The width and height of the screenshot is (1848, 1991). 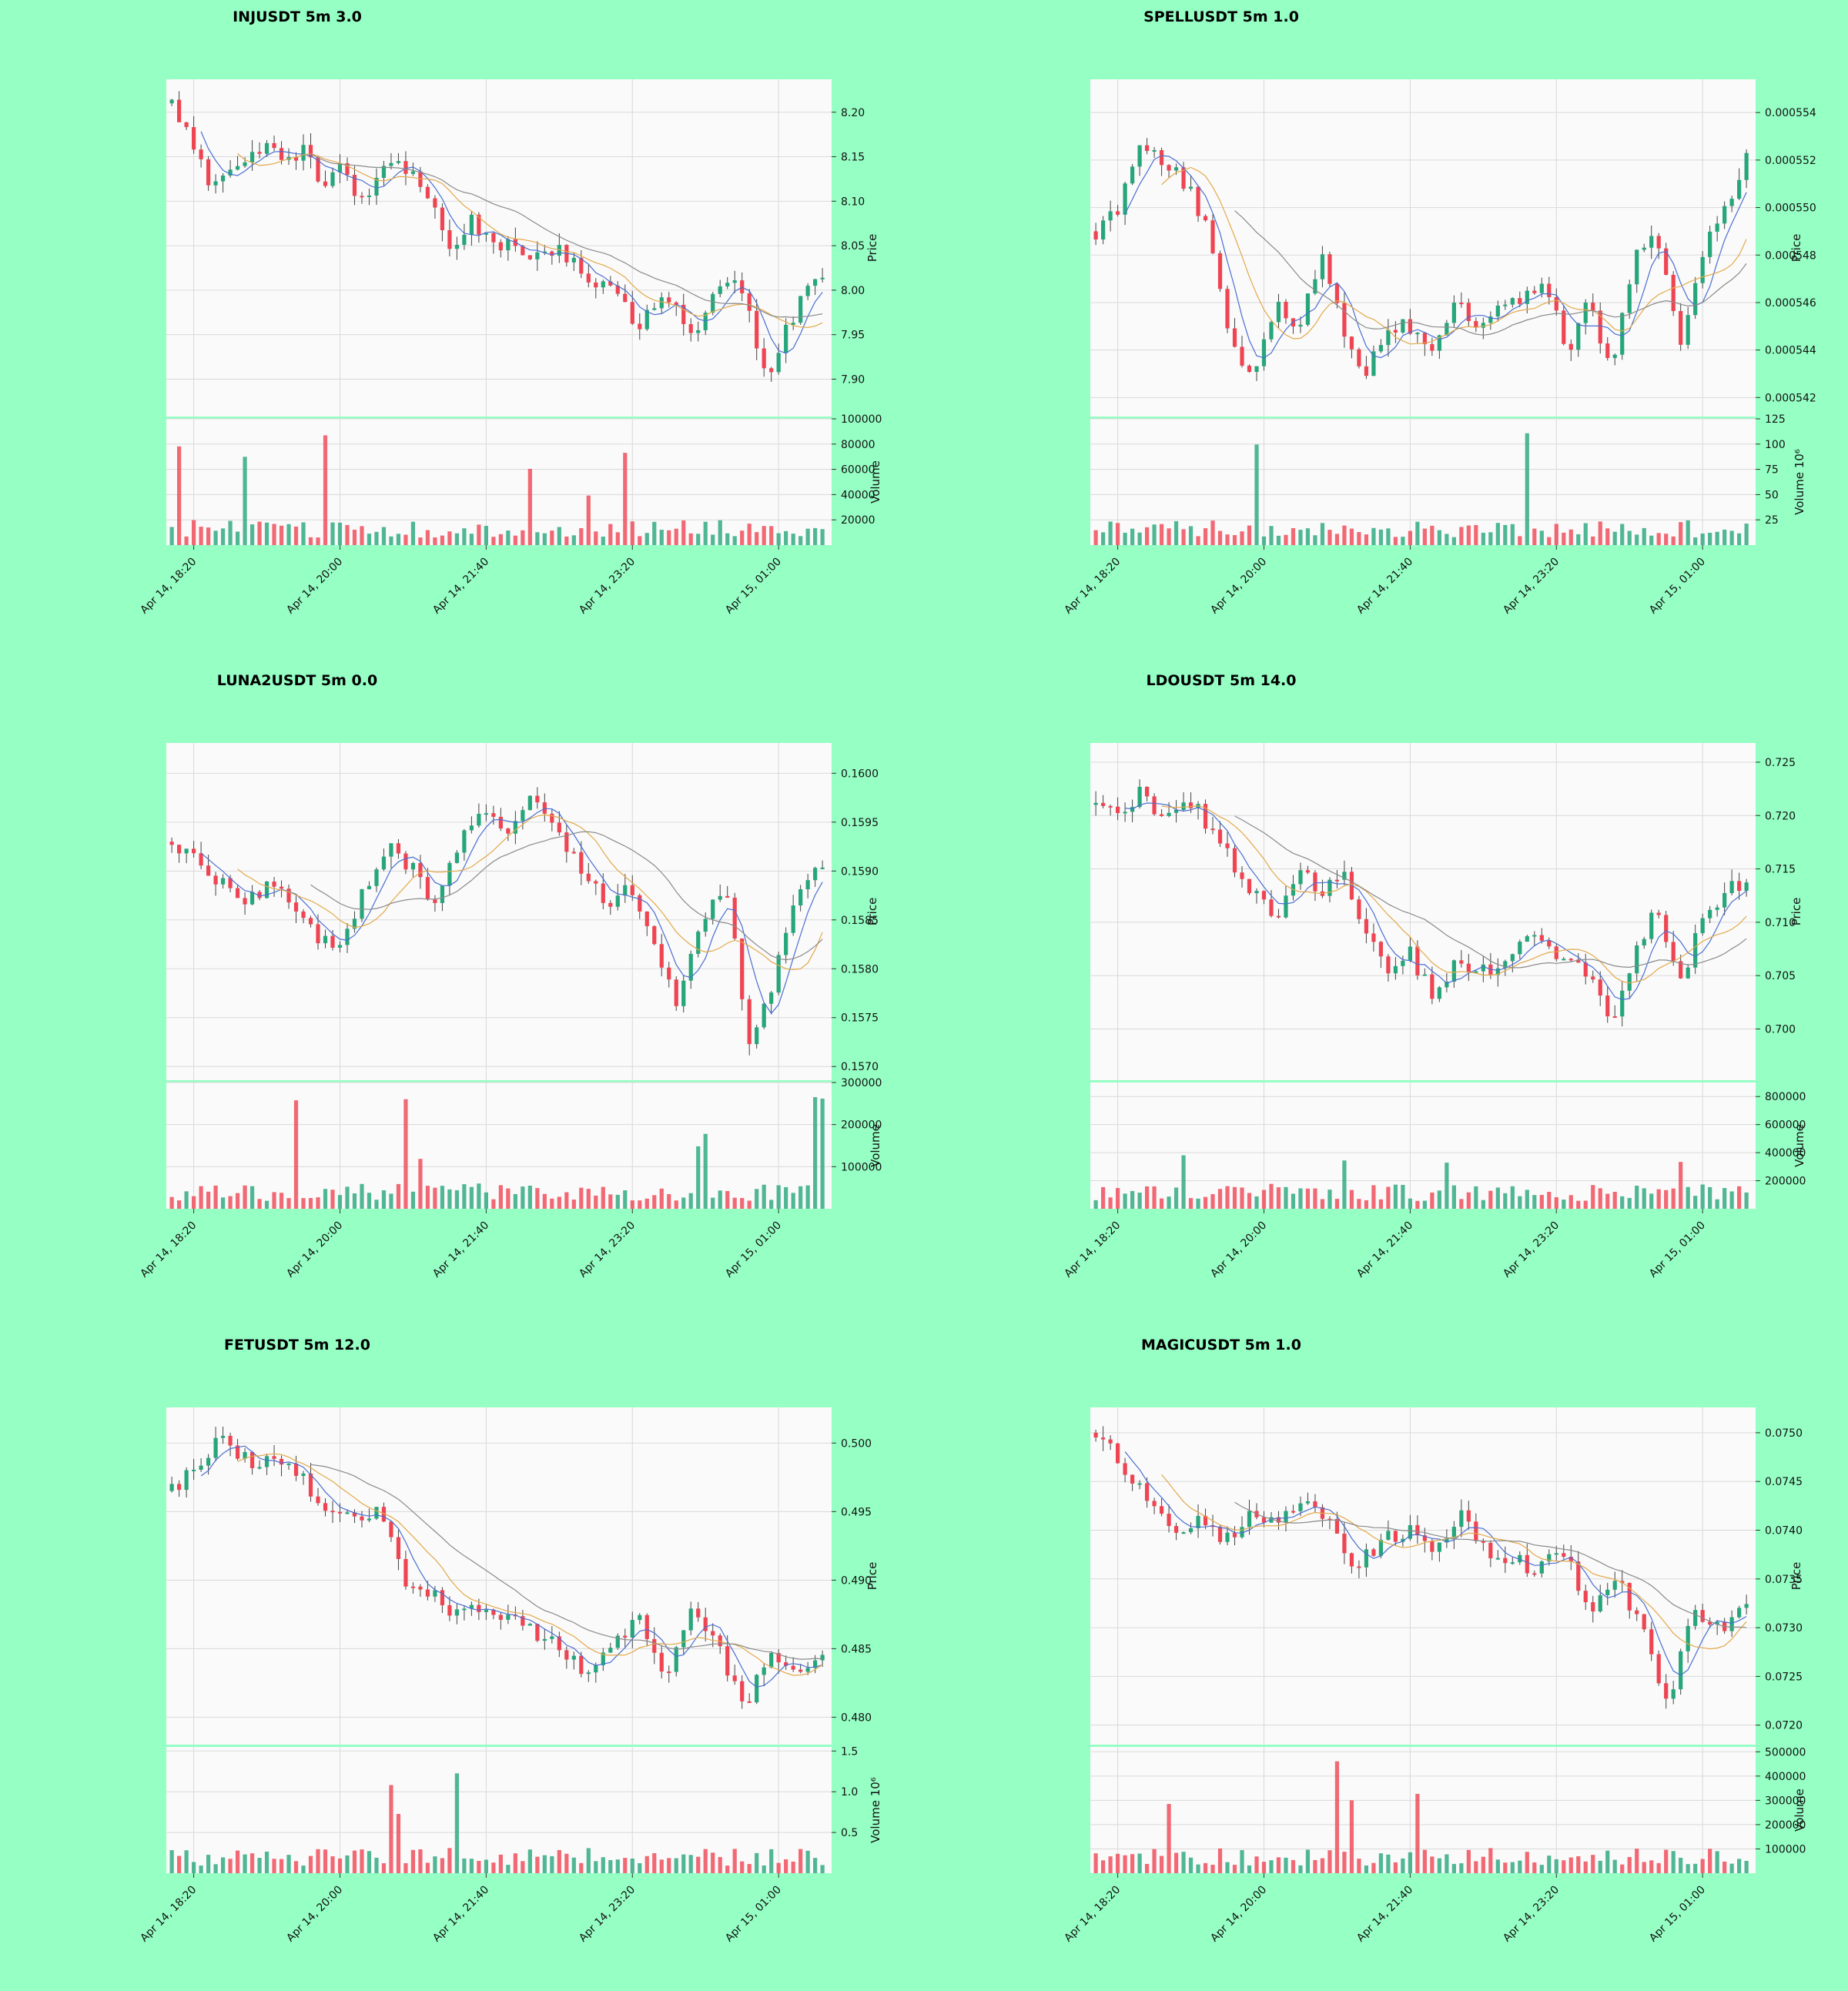 I want to click on price-tick-label: 0.000546, so click(x=1790, y=303).